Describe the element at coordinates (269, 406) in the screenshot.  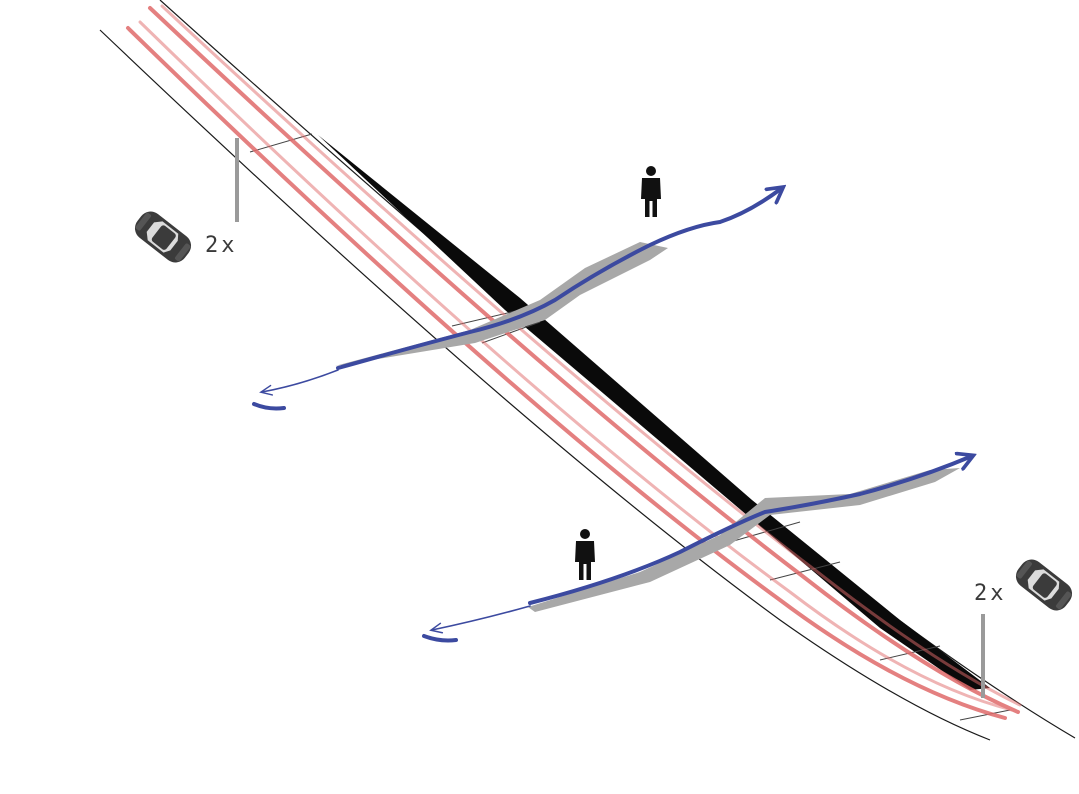
I see `crossing-1-start-tick` at that location.